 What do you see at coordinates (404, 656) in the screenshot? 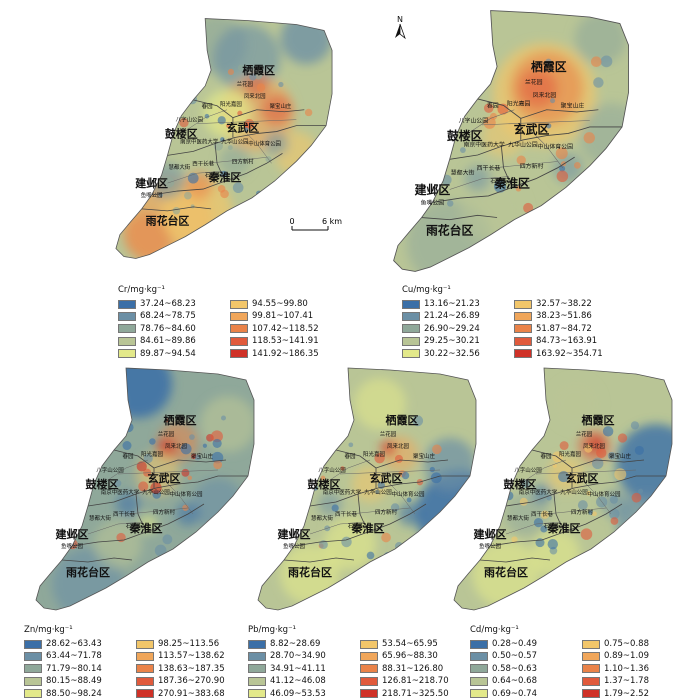
I see `legend-item: 65.96~88.30` at bounding box center [404, 656].